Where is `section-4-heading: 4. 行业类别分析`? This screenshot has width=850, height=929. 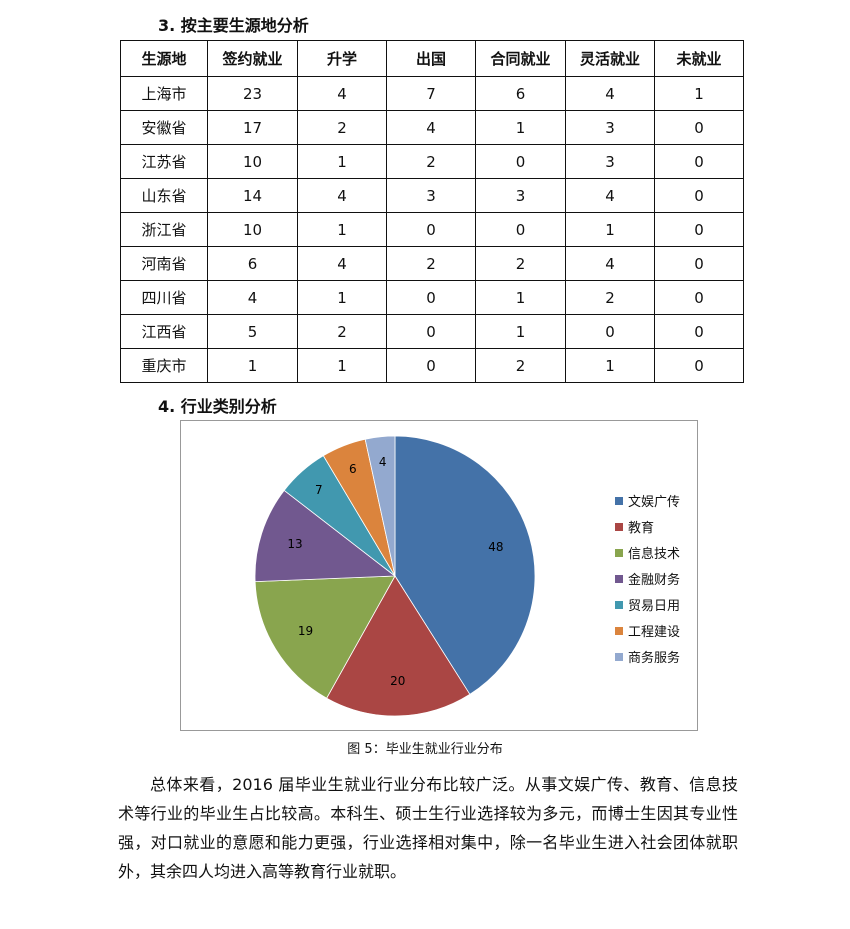
section-4-heading: 4. 行业类别分析 is located at coordinates (217, 406).